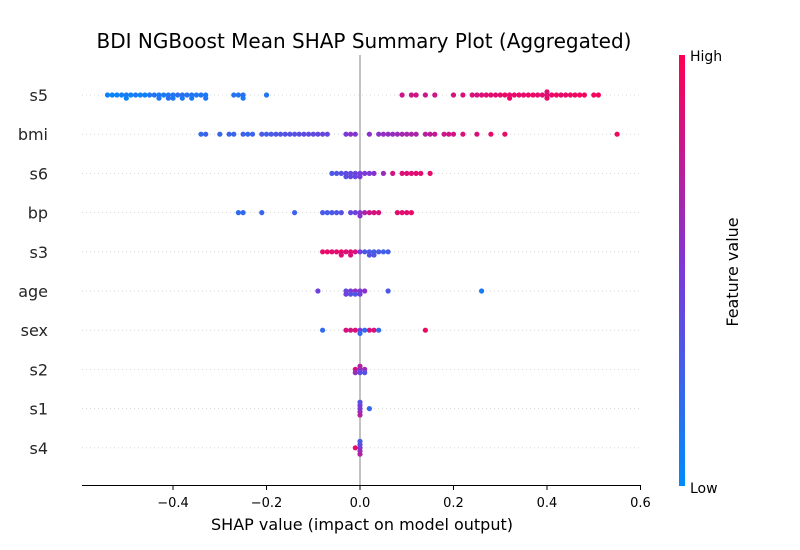 Image resolution: width=800 pixels, height=550 pixels. Describe the element at coordinates (38, 252) in the screenshot. I see `feature-label-s3: s3` at that location.